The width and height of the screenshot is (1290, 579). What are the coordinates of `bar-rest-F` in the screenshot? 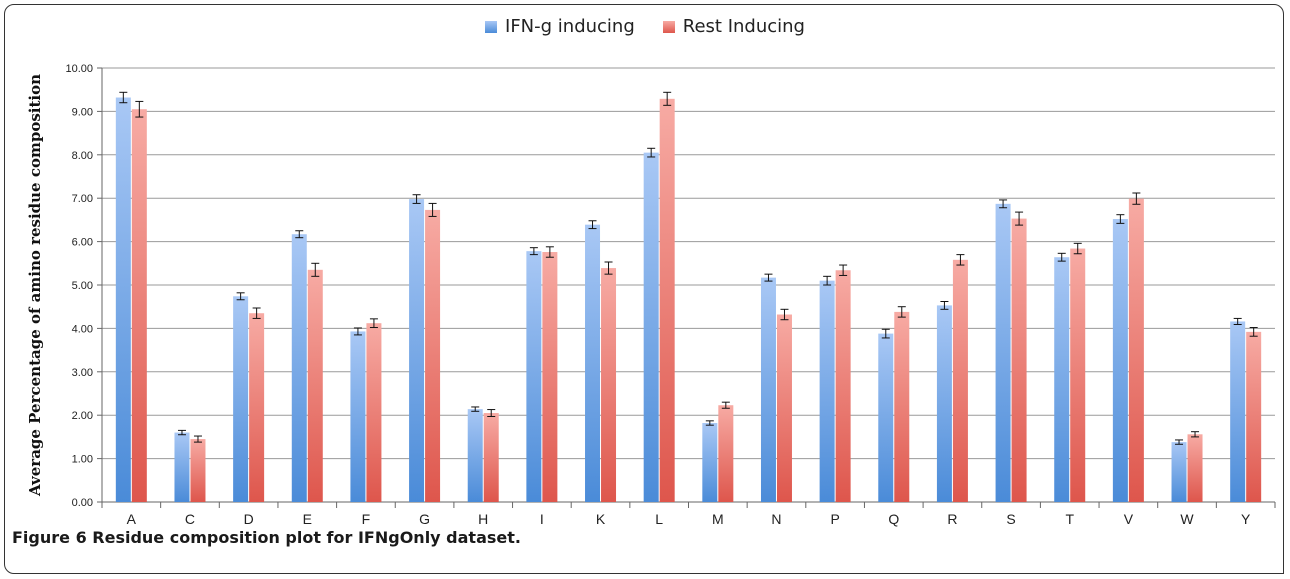 It's located at (374, 412).